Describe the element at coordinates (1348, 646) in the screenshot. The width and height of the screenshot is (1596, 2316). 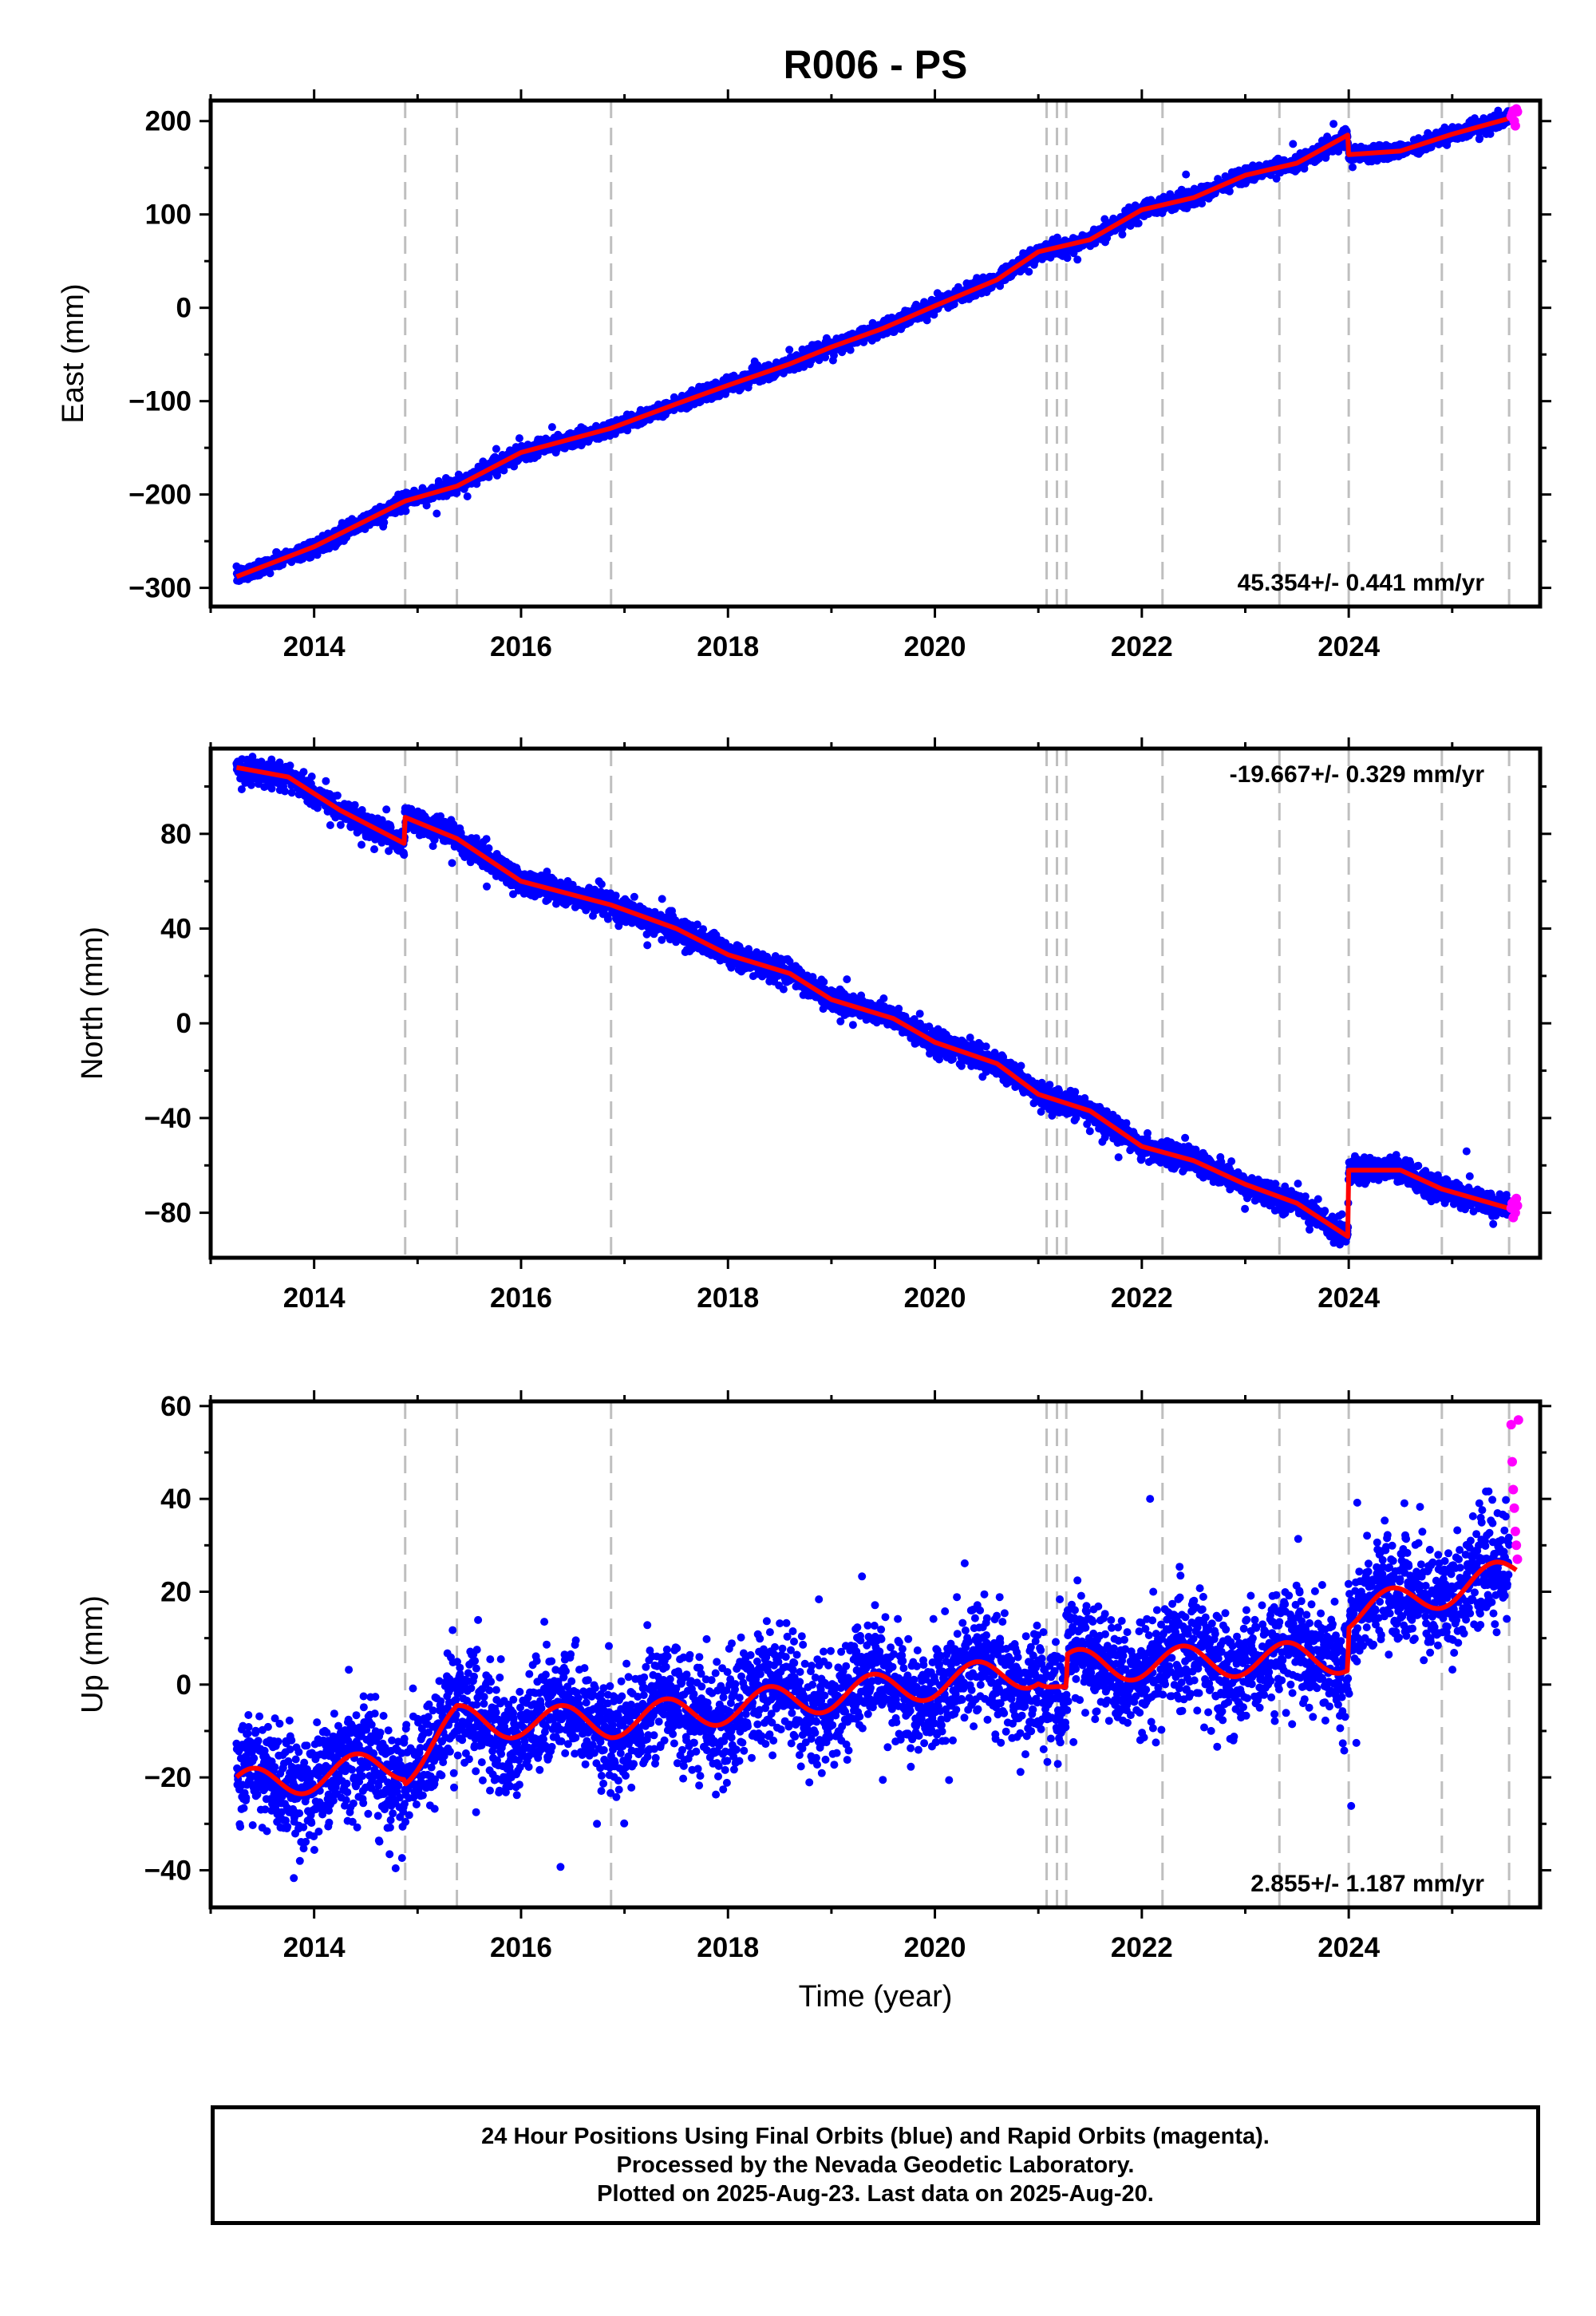
I see `x-tick-label: 2024` at that location.